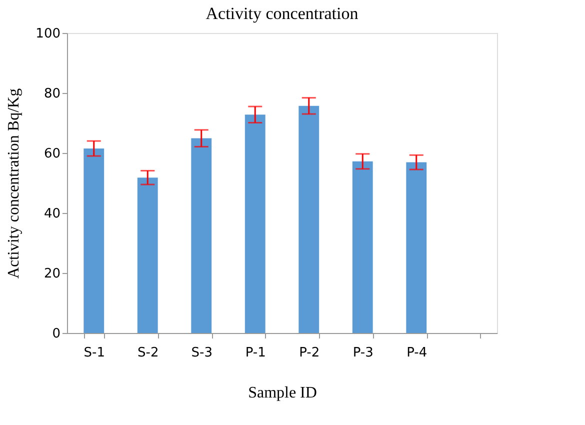 The image size is (585, 425). I want to click on y-tick-label: 60, so click(52, 154).